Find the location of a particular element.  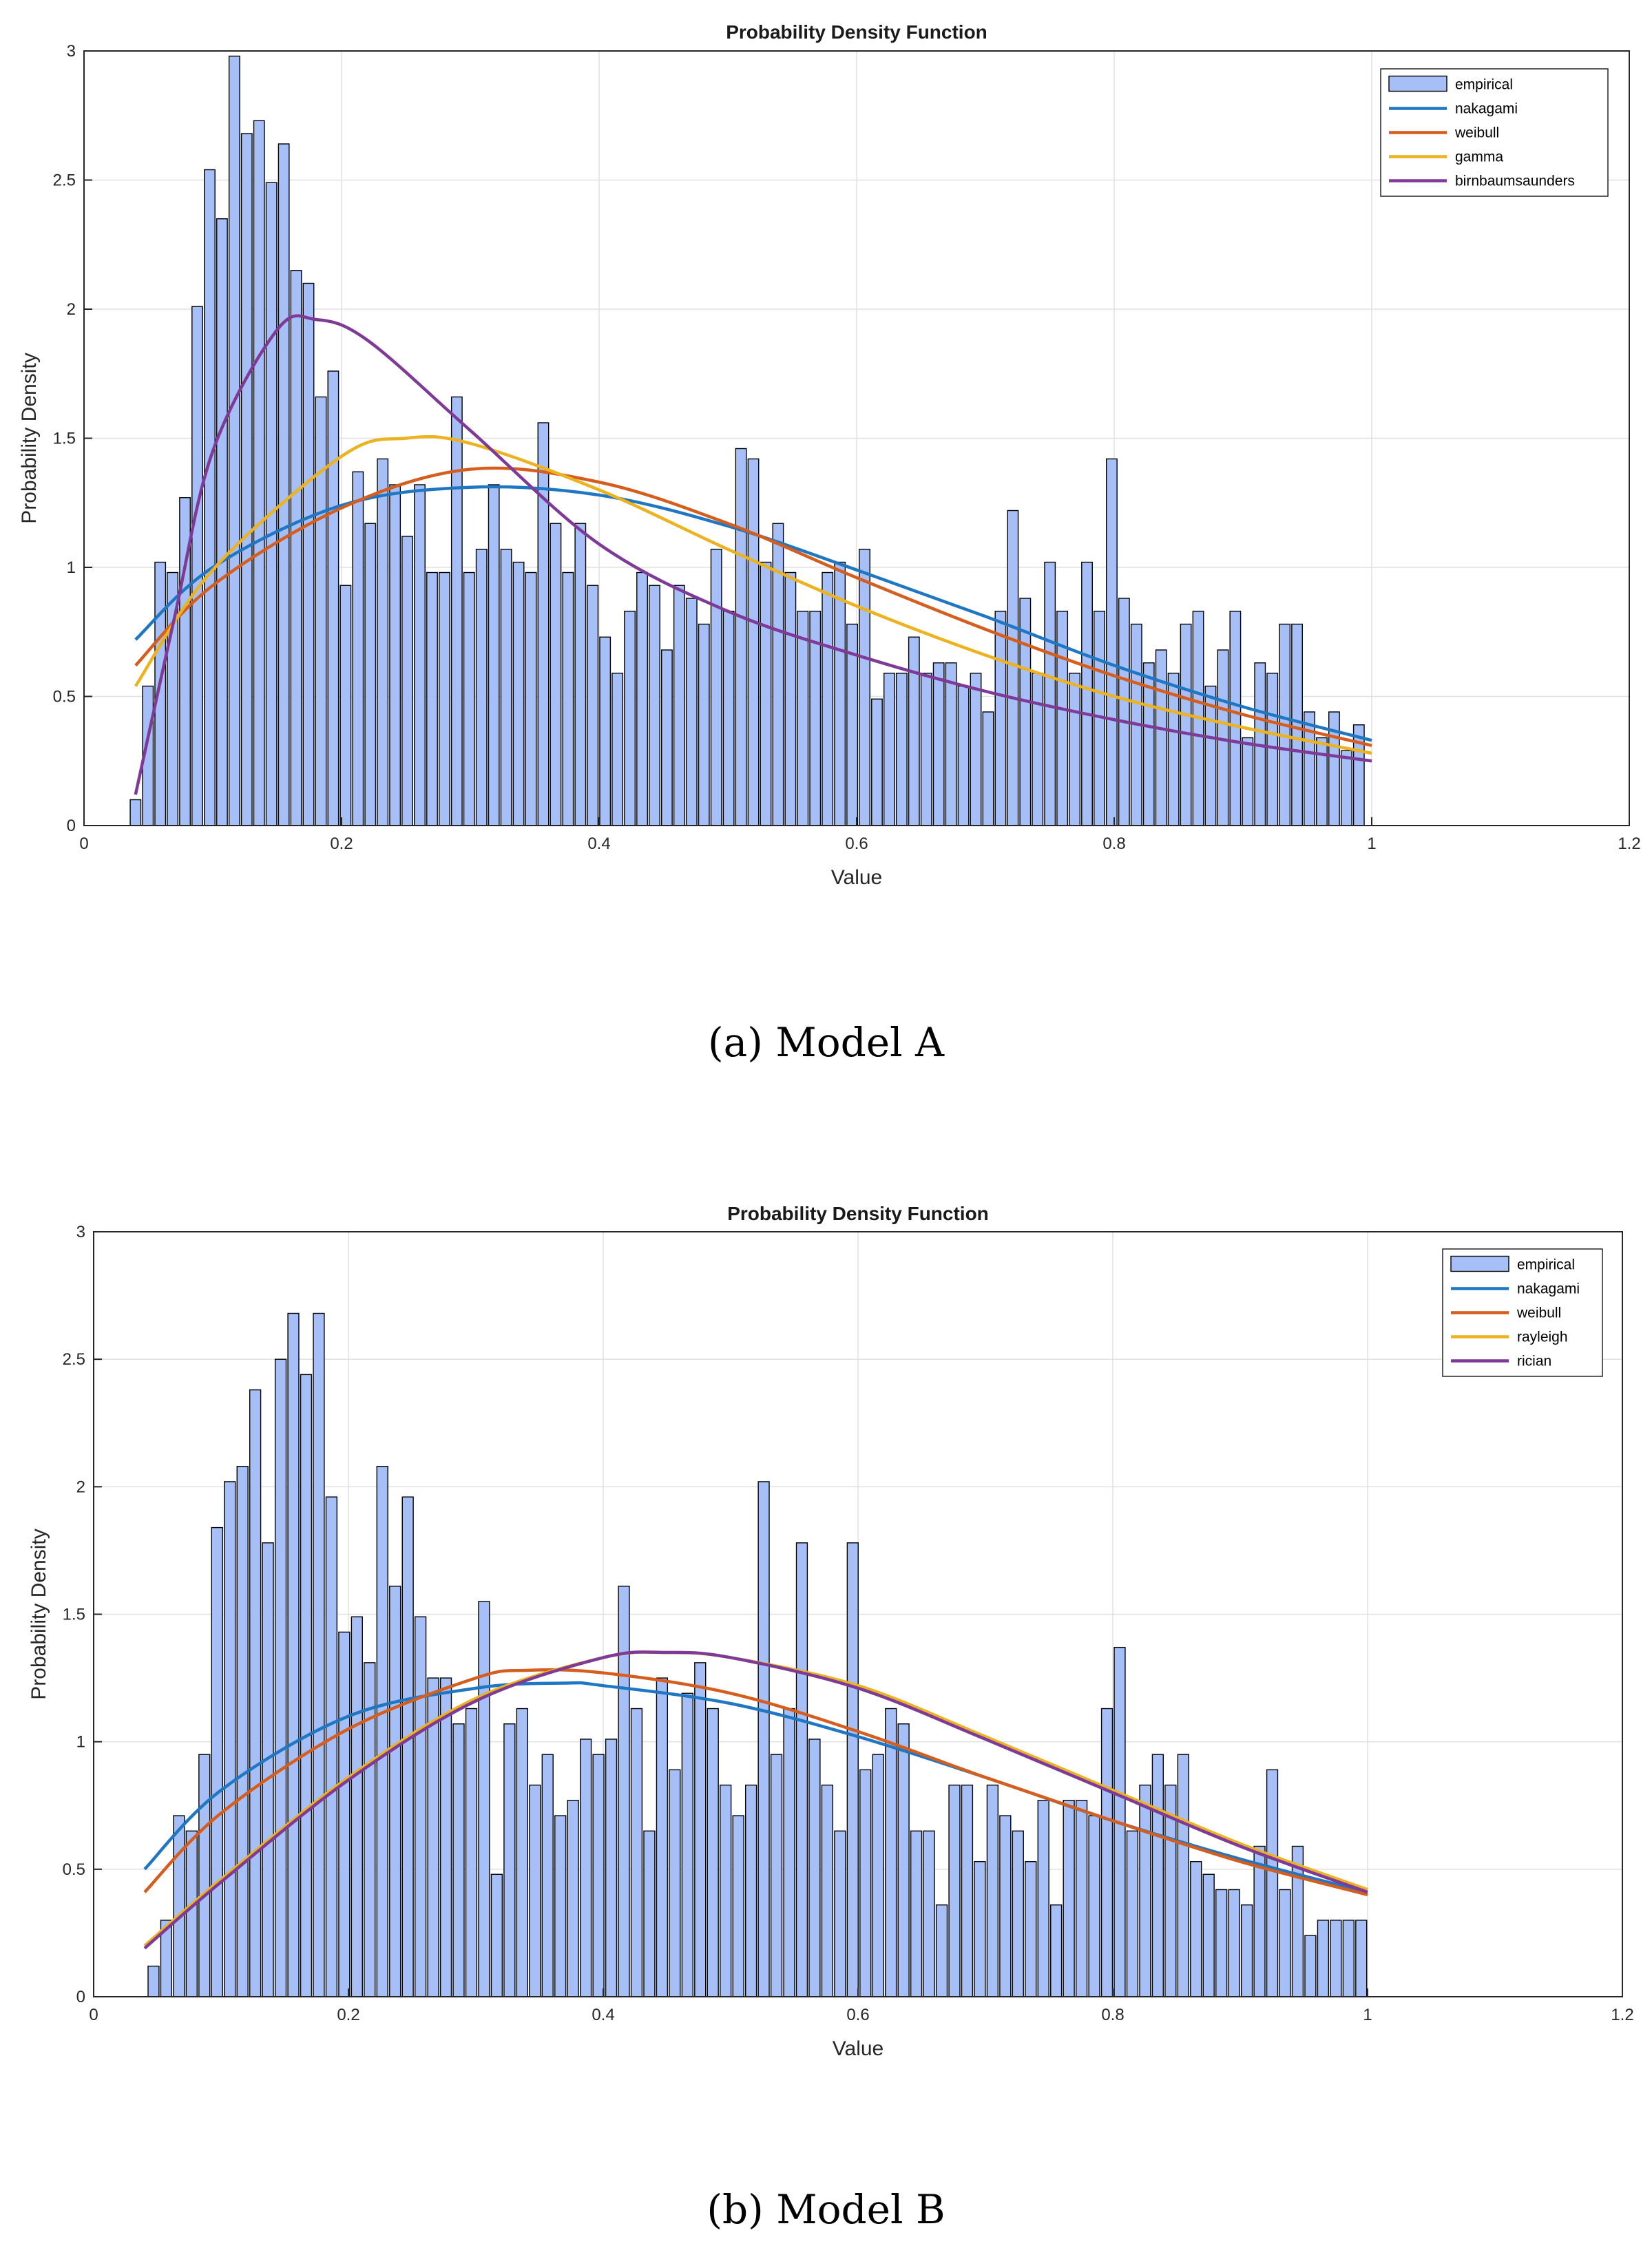

x-tick-label: 0.8 is located at coordinates (1113, 843).